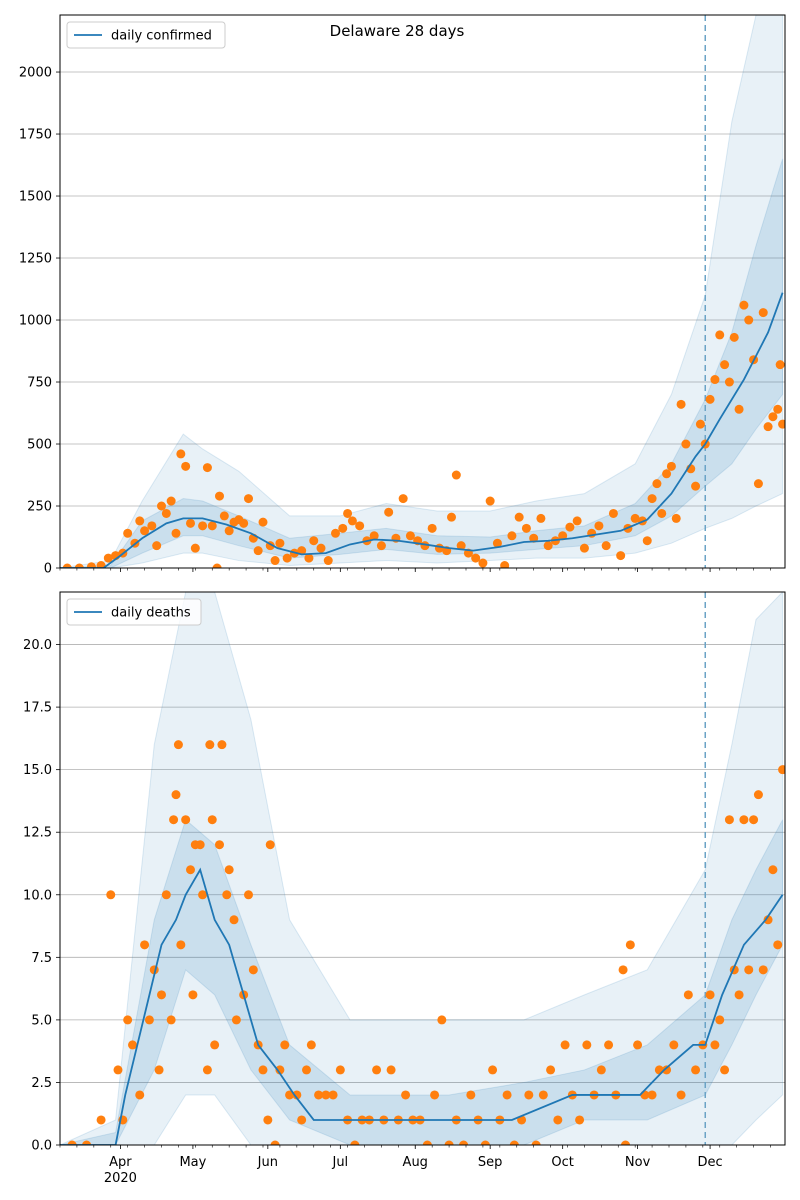 The width and height of the screenshot is (800, 1200). Describe the element at coordinates (339, 1162) in the screenshot. I see `x-month-label: Jul` at that location.